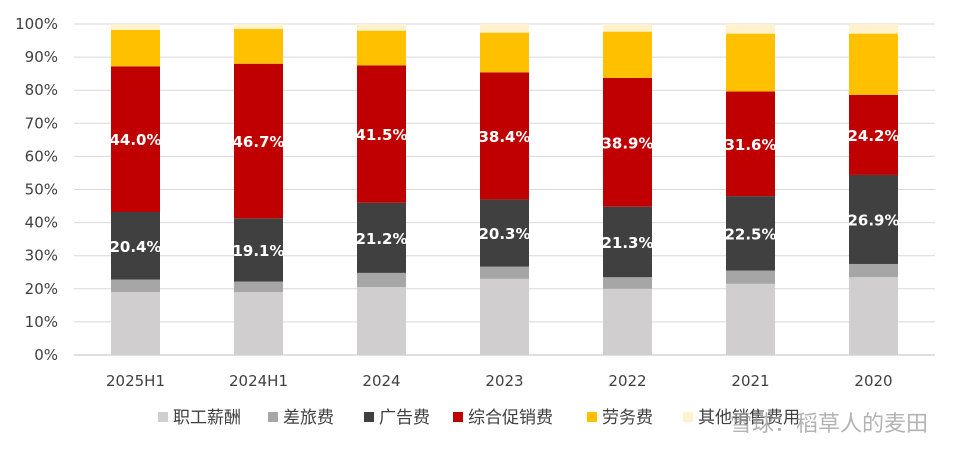 Image resolution: width=958 pixels, height=452 pixels. I want to click on data-label: 41.5%, so click(381, 135).